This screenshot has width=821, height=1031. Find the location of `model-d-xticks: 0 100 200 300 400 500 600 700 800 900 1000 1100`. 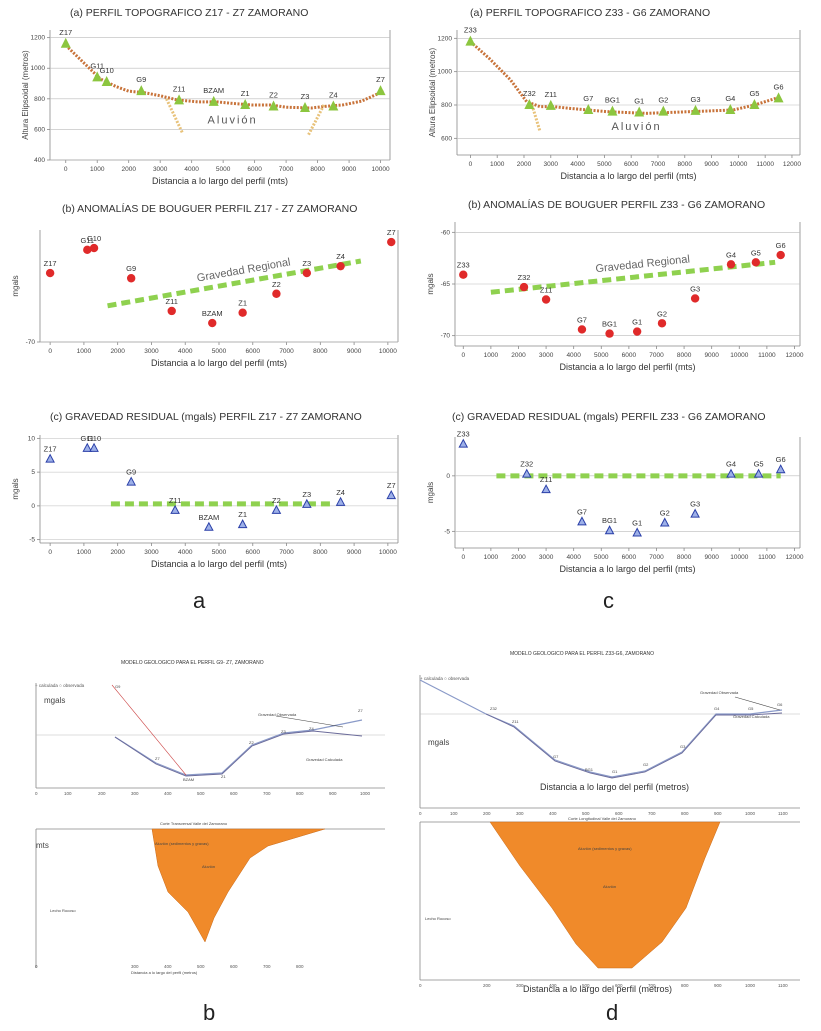

model-d-xticks: 0 100 200 300 400 500 600 700 800 900 1000 1100 is located at coordinates (603, 813).